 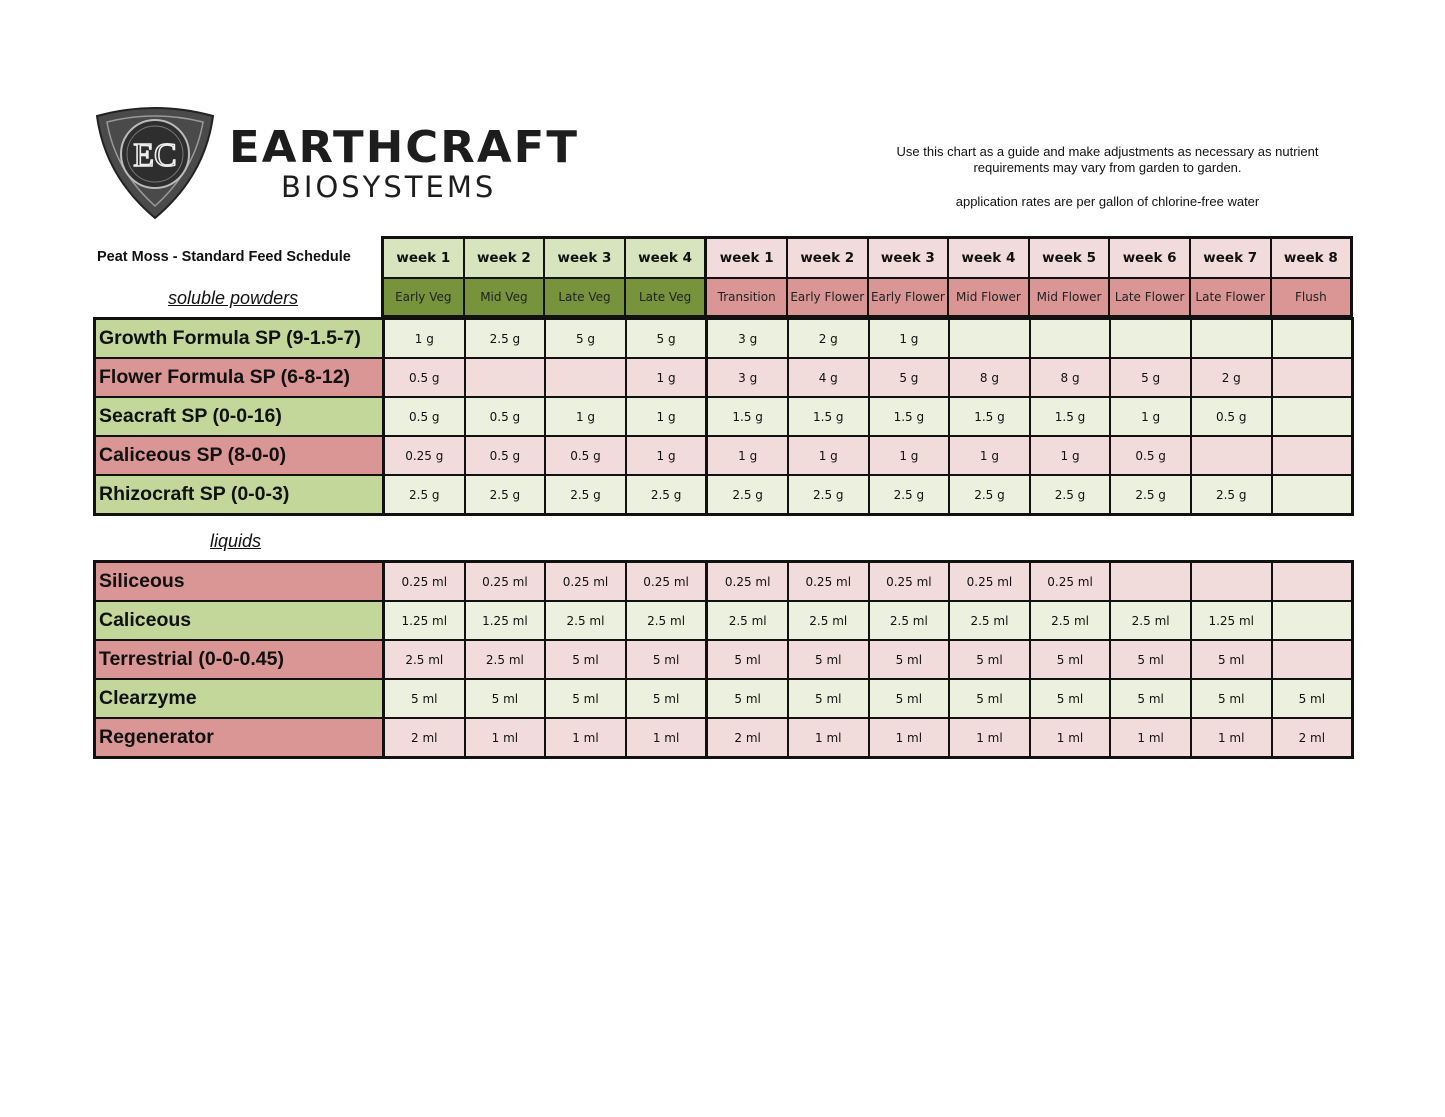 I want to click on dose-cell: 2 g, so click(x=1231, y=377).